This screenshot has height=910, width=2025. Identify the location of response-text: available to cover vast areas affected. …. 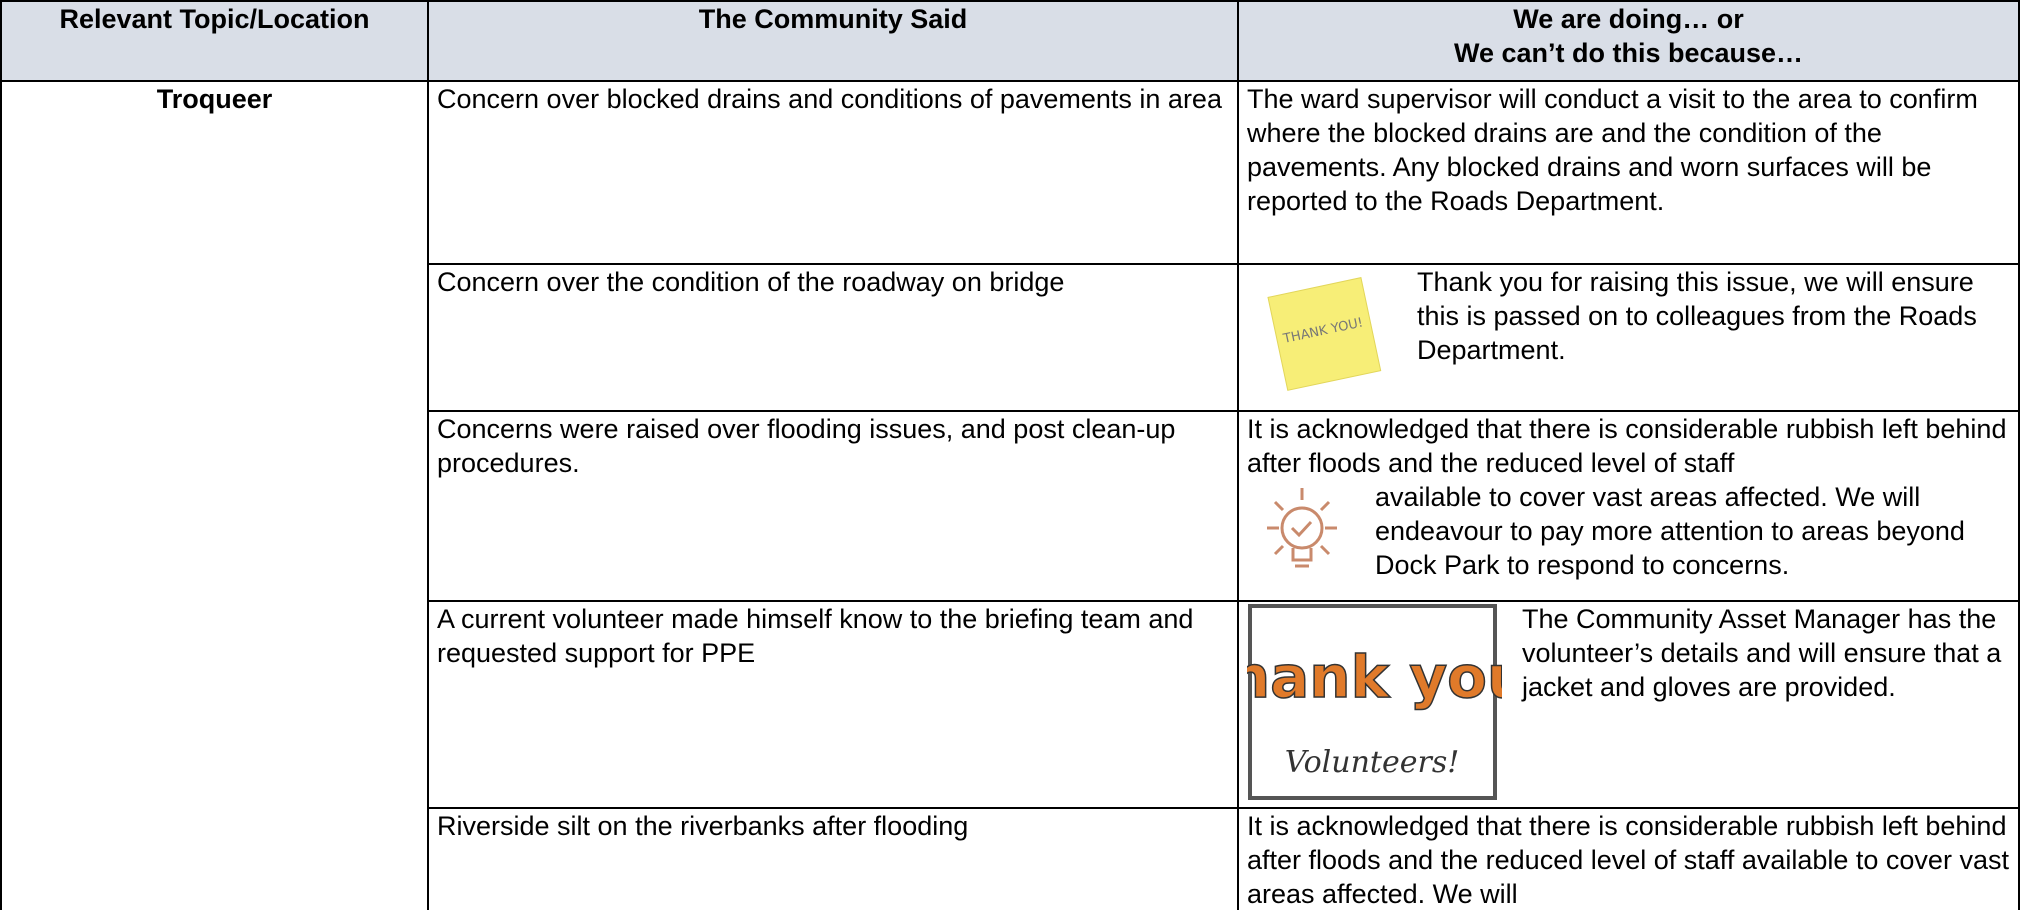
(1670, 531).